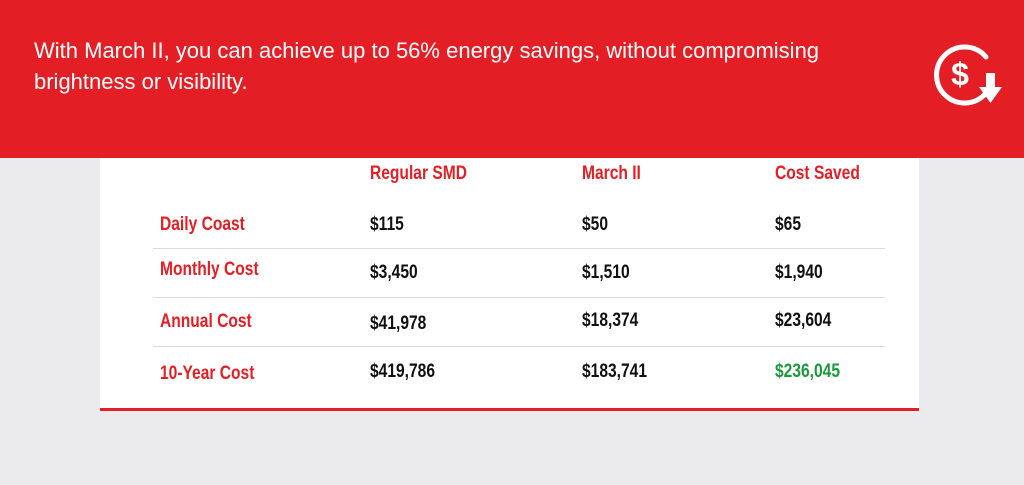  I want to click on table-cell: $419,786, so click(402, 371).